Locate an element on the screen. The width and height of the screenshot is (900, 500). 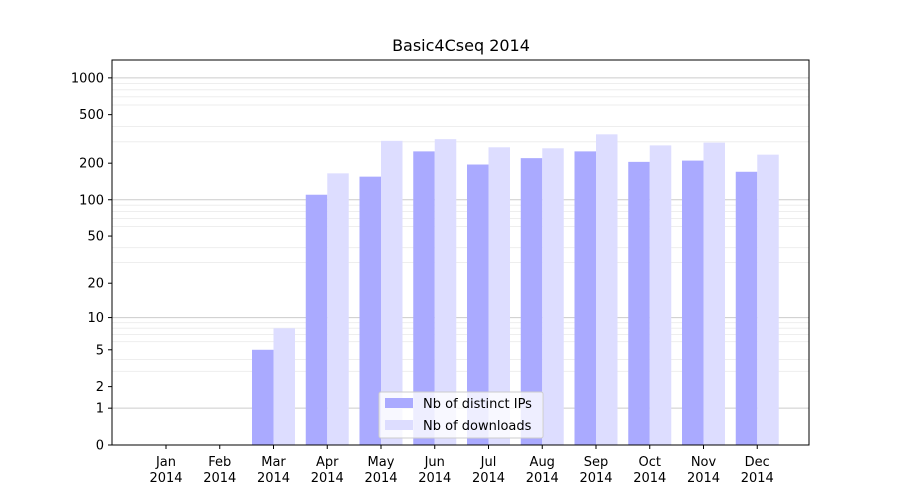
y-tick-label: 20 is located at coordinates (95, 284).